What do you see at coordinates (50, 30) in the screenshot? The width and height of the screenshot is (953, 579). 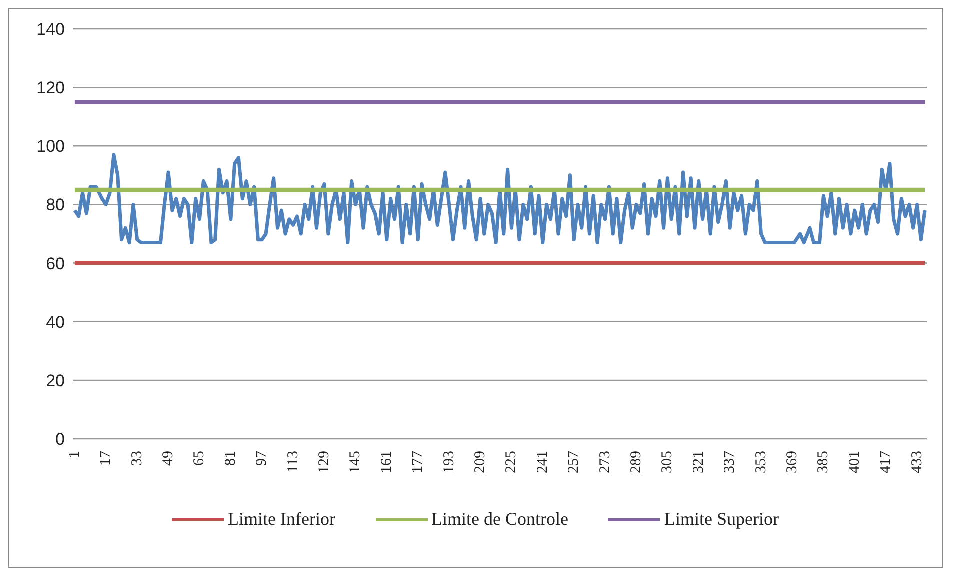 I see `y-tick-label: 140` at bounding box center [50, 30].